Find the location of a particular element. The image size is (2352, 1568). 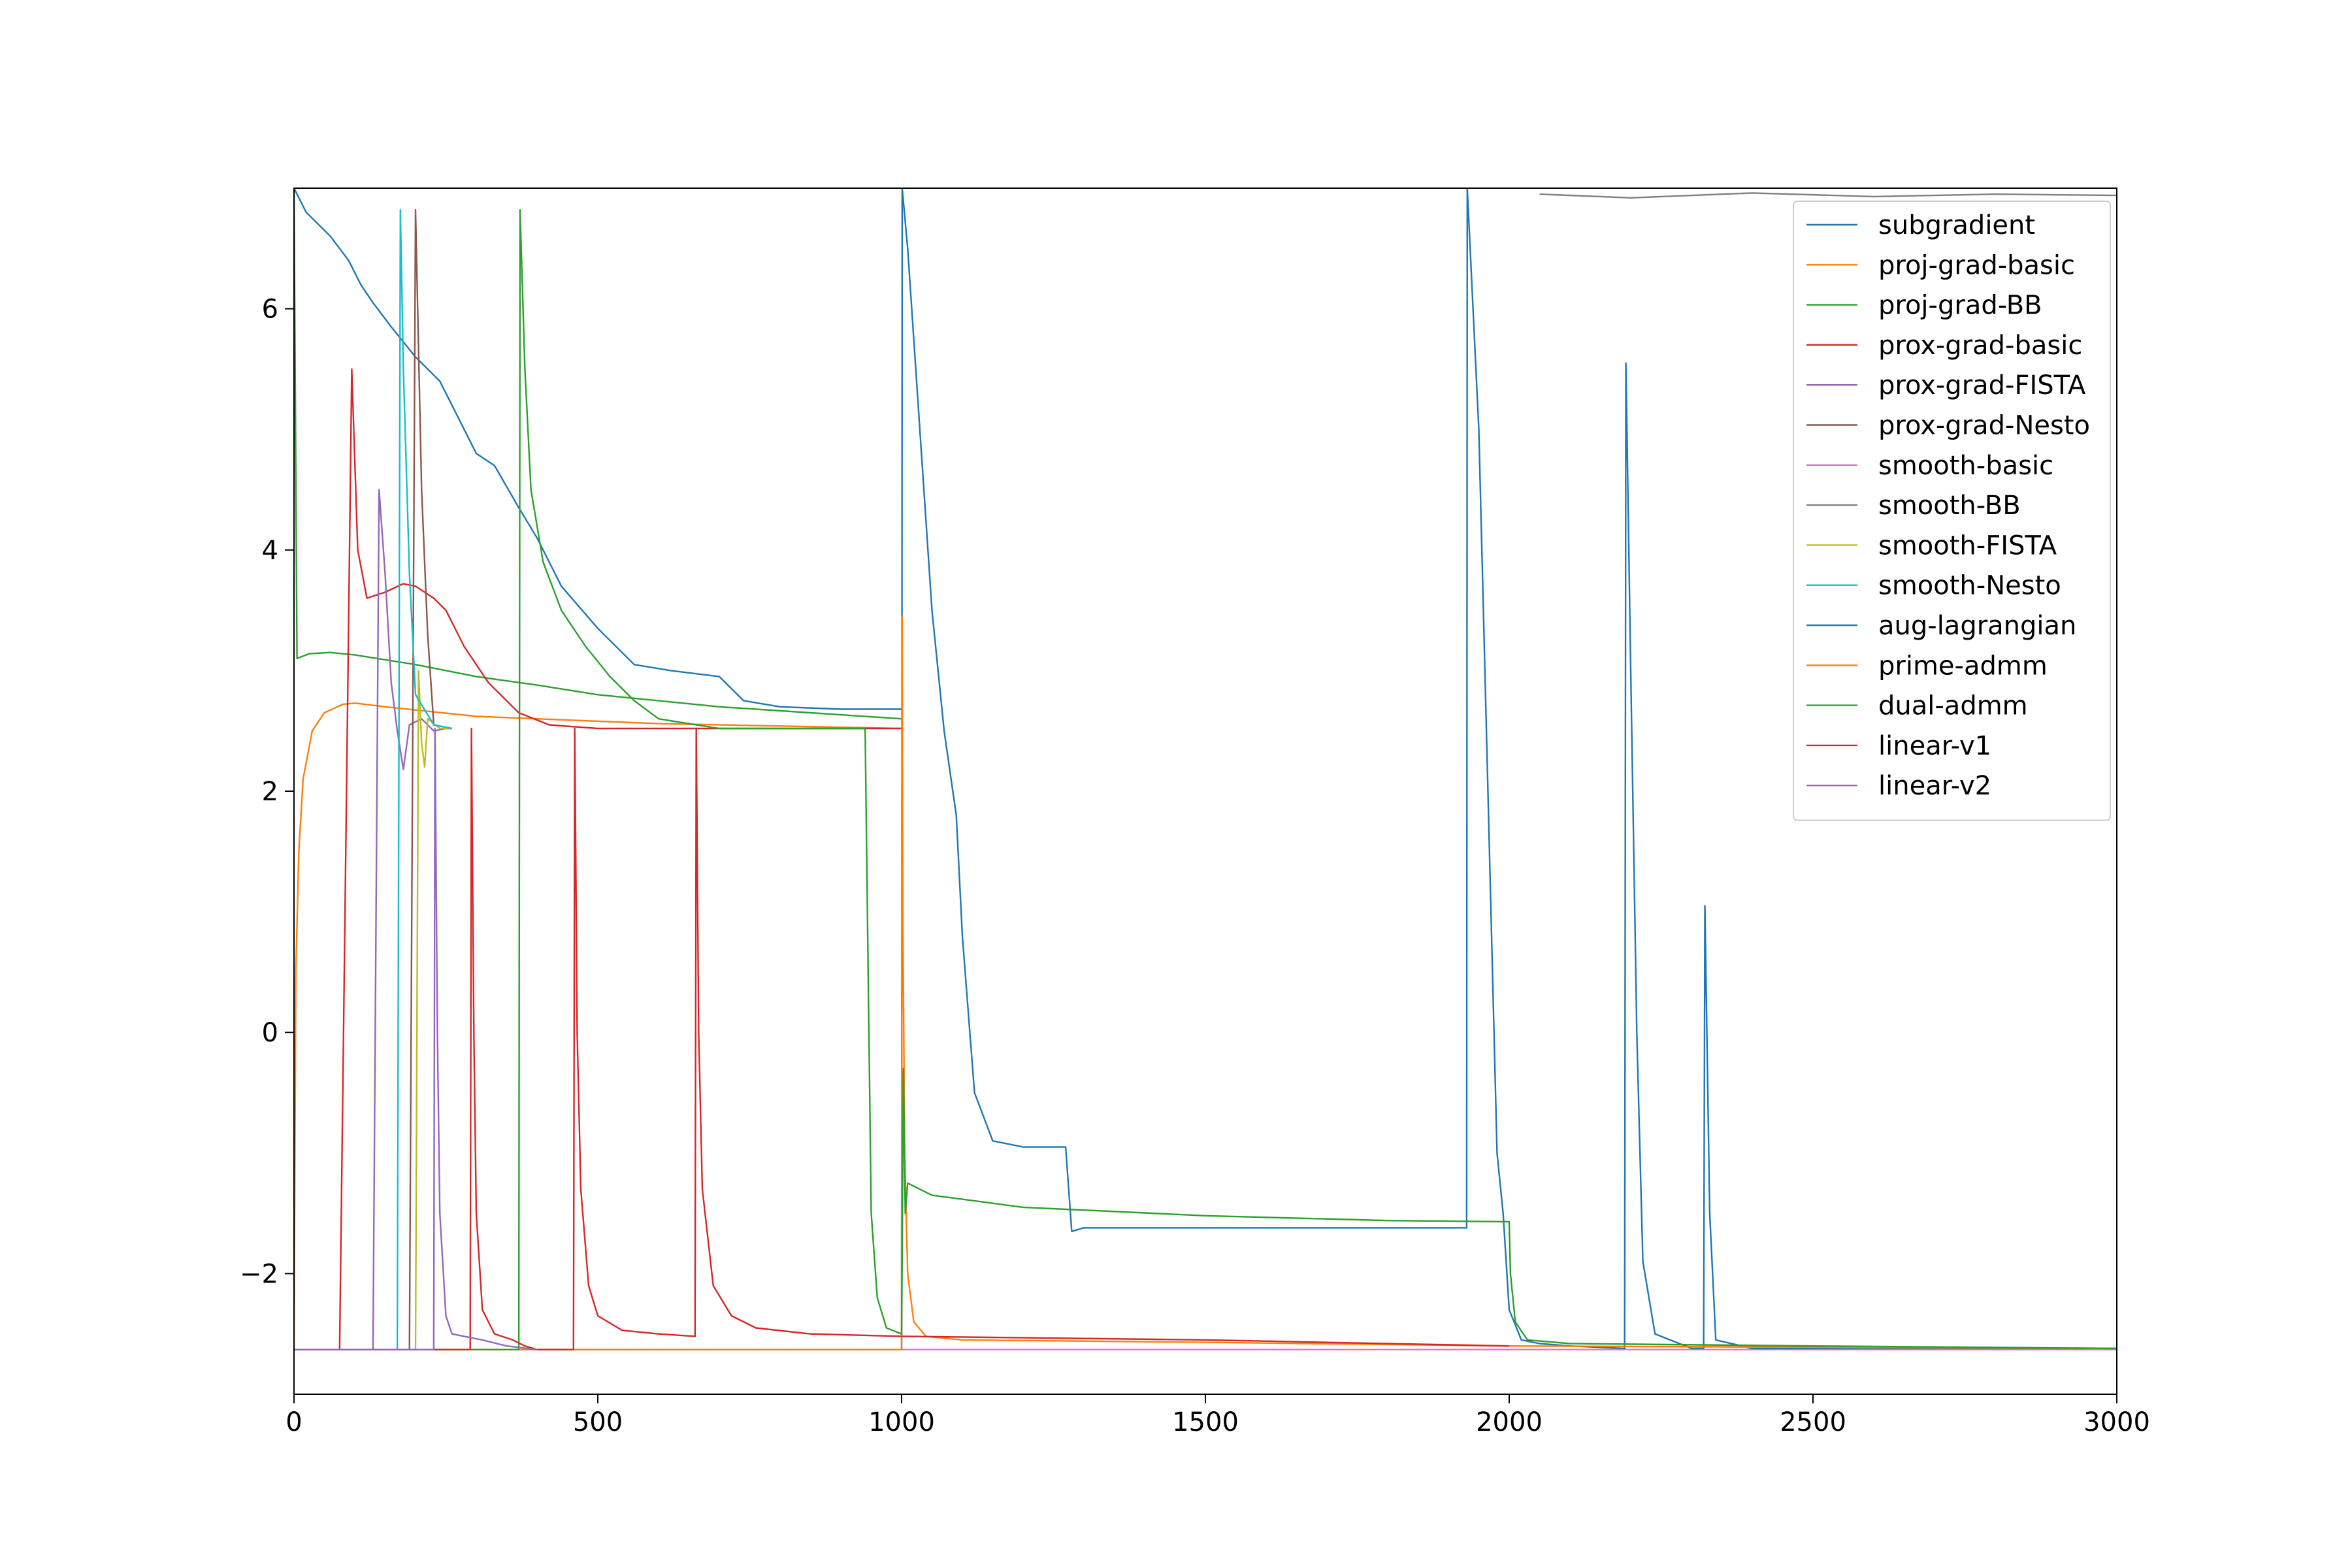

legend-label: smooth-basic is located at coordinates (1965, 466).